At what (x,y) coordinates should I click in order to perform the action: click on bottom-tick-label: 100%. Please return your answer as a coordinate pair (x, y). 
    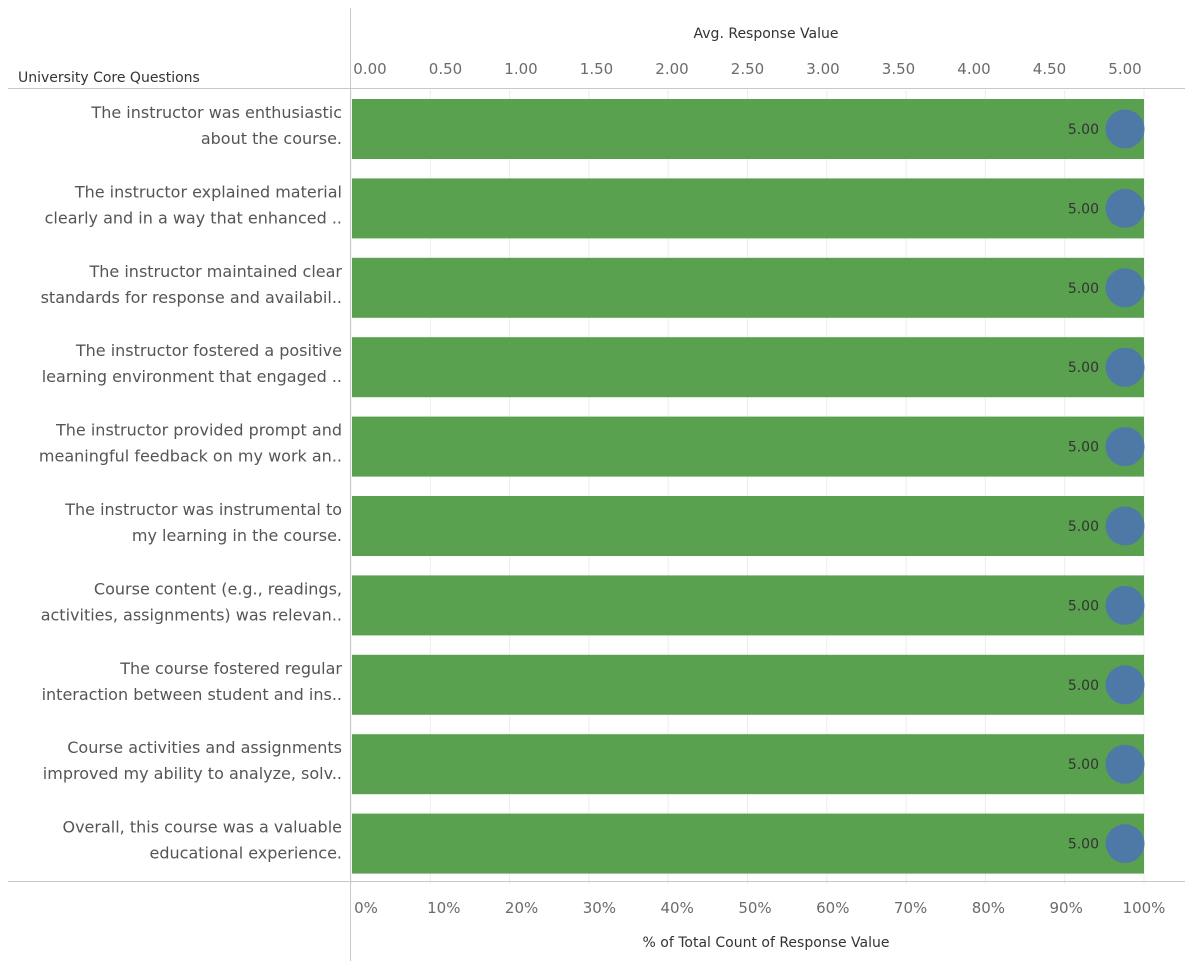
    Looking at the image, I should click on (1144, 908).